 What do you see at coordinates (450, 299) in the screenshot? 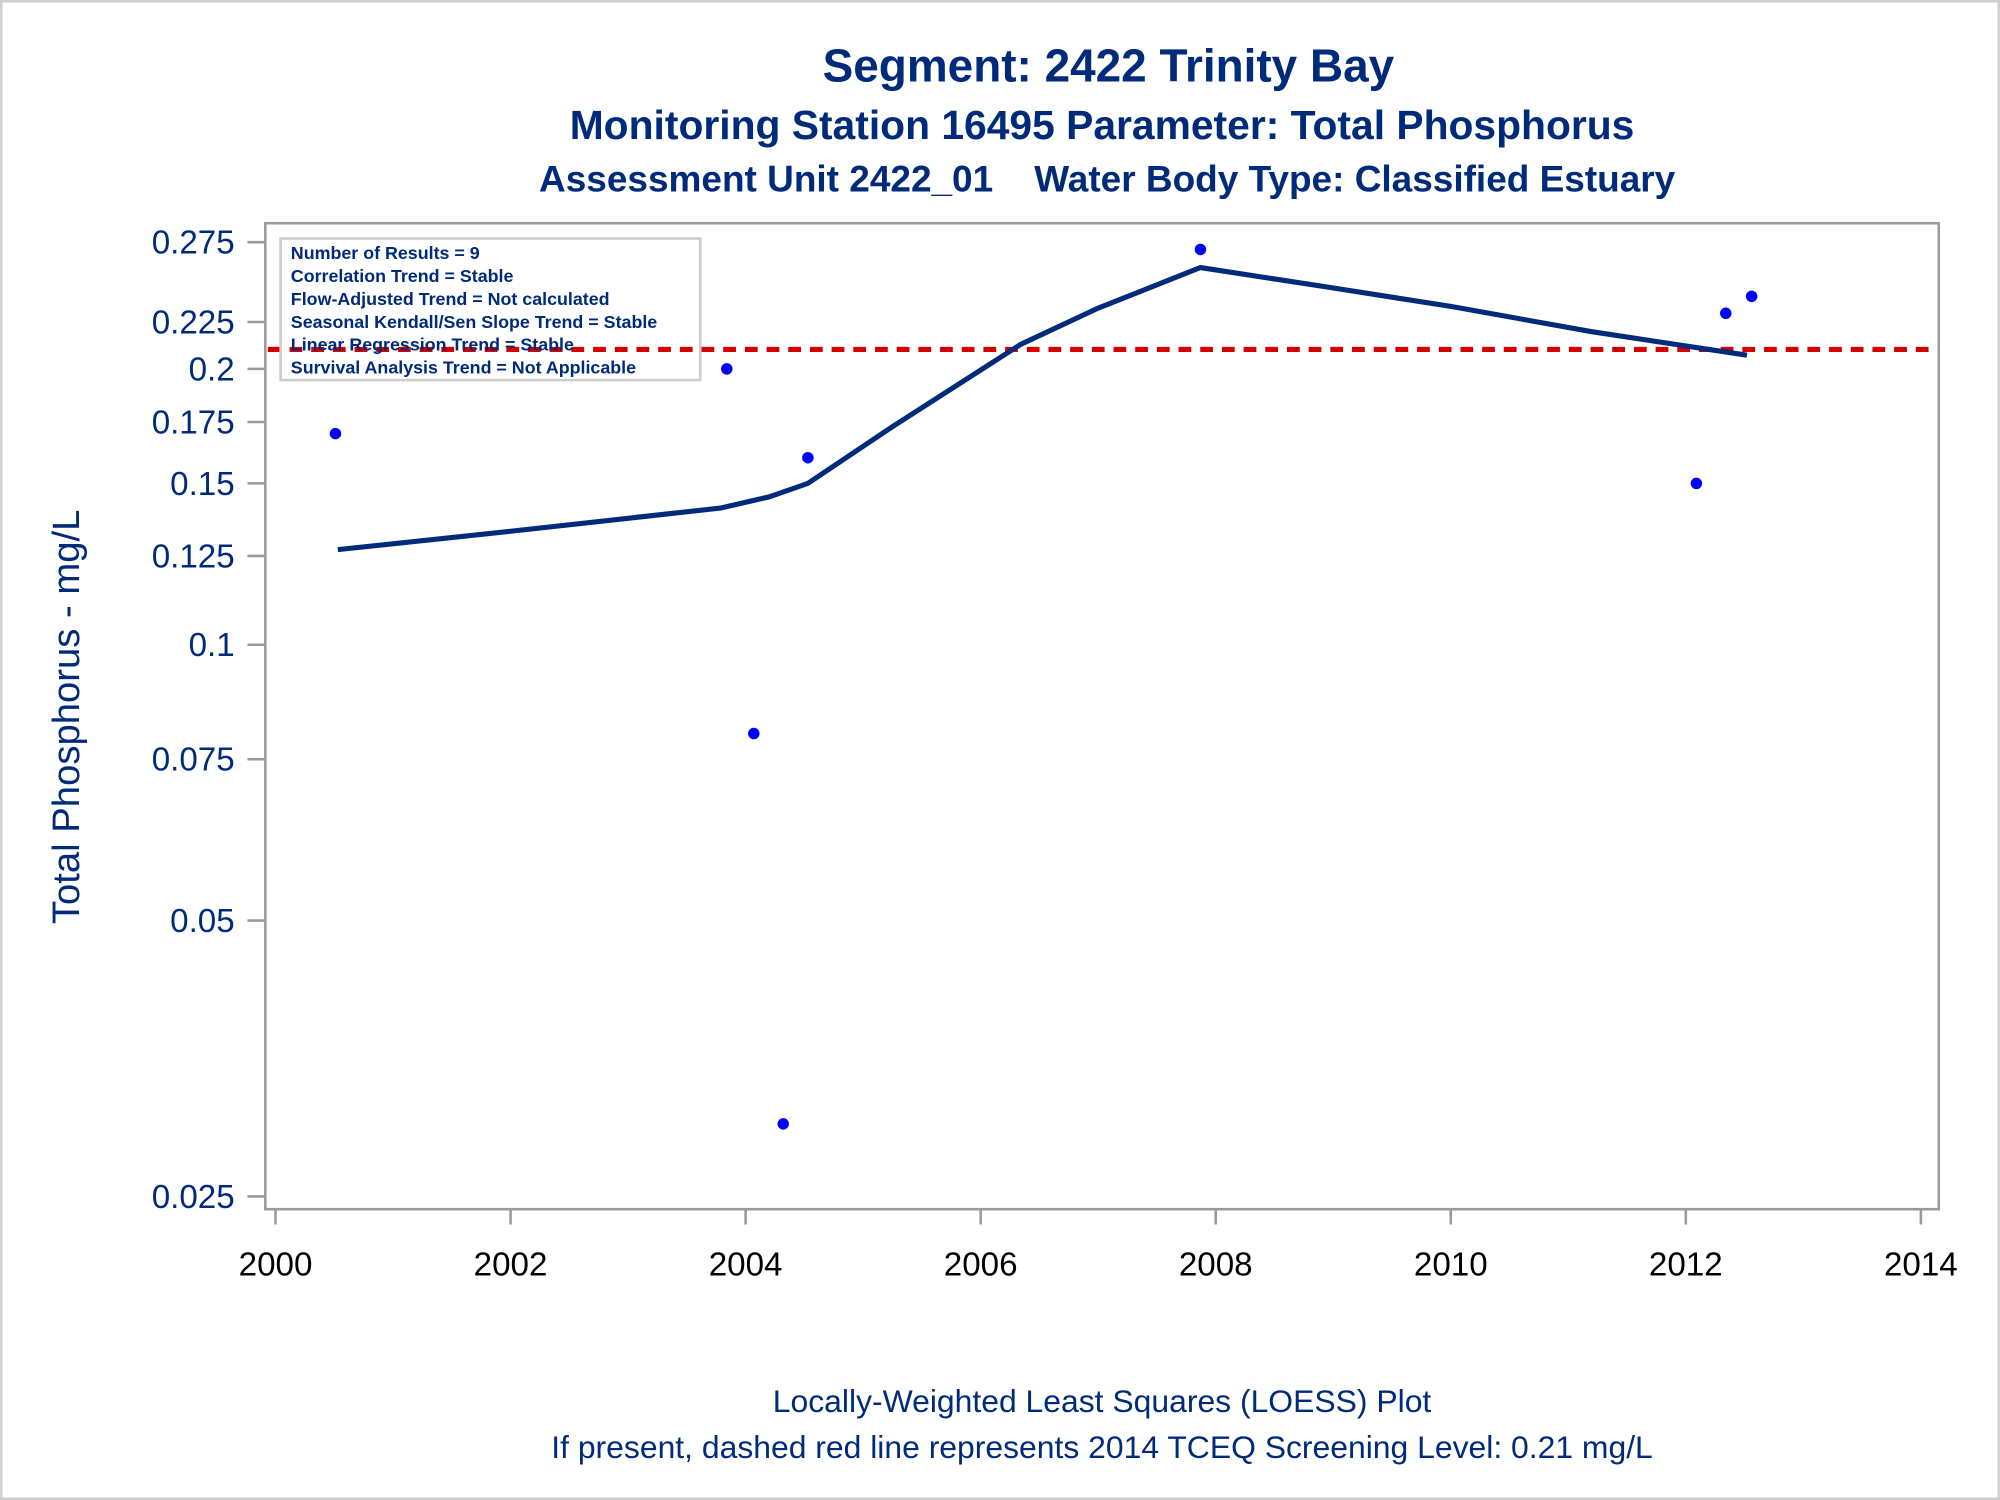
I see `legend-line: Flow-Adjusted Trend = Not calculated` at bounding box center [450, 299].